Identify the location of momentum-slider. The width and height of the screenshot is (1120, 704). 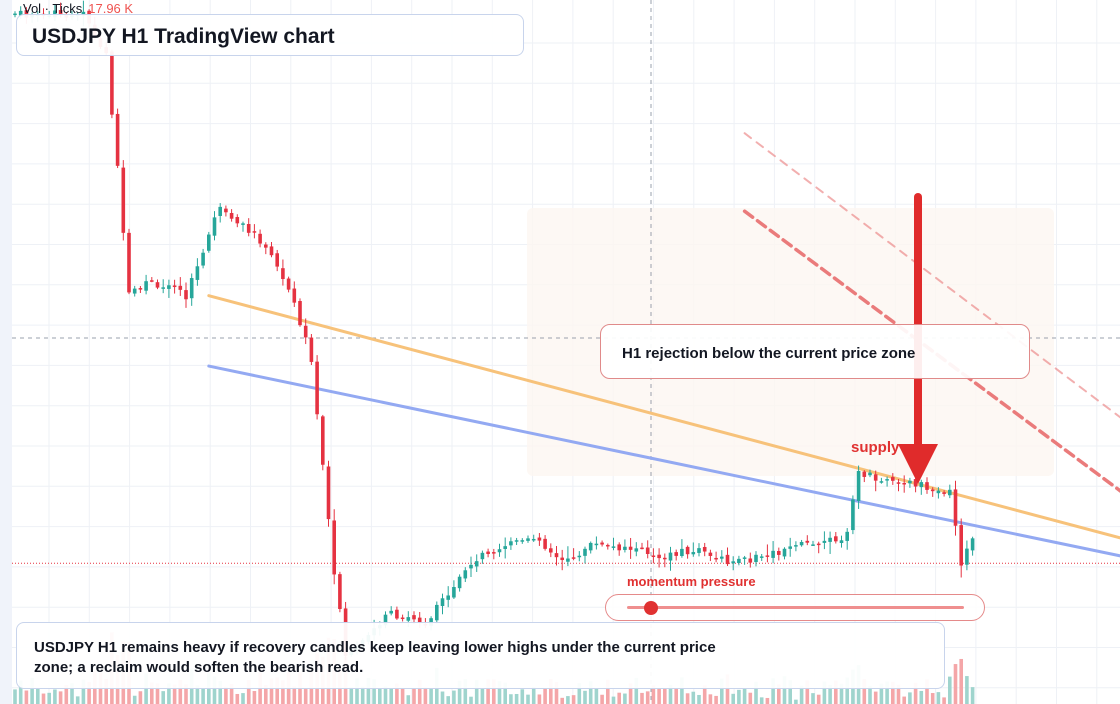
(795, 607).